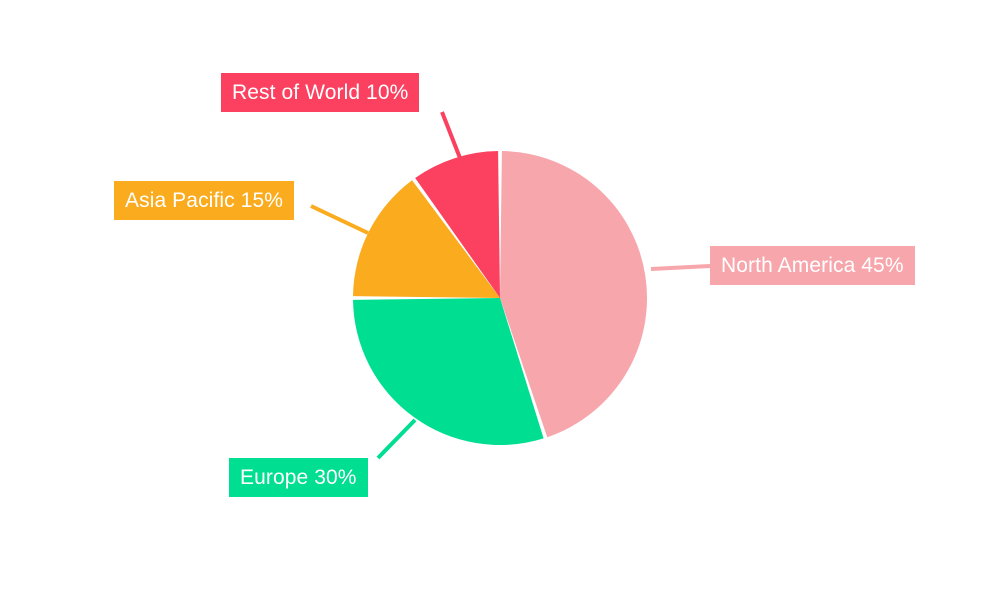 This screenshot has height=600, width=1000. I want to click on pie-slices, so click(500, 298).